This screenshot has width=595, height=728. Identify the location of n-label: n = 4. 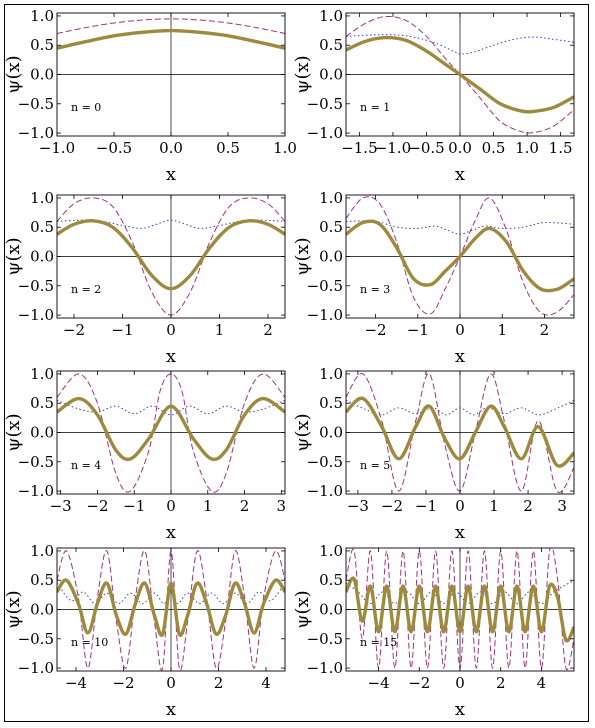
(86, 465).